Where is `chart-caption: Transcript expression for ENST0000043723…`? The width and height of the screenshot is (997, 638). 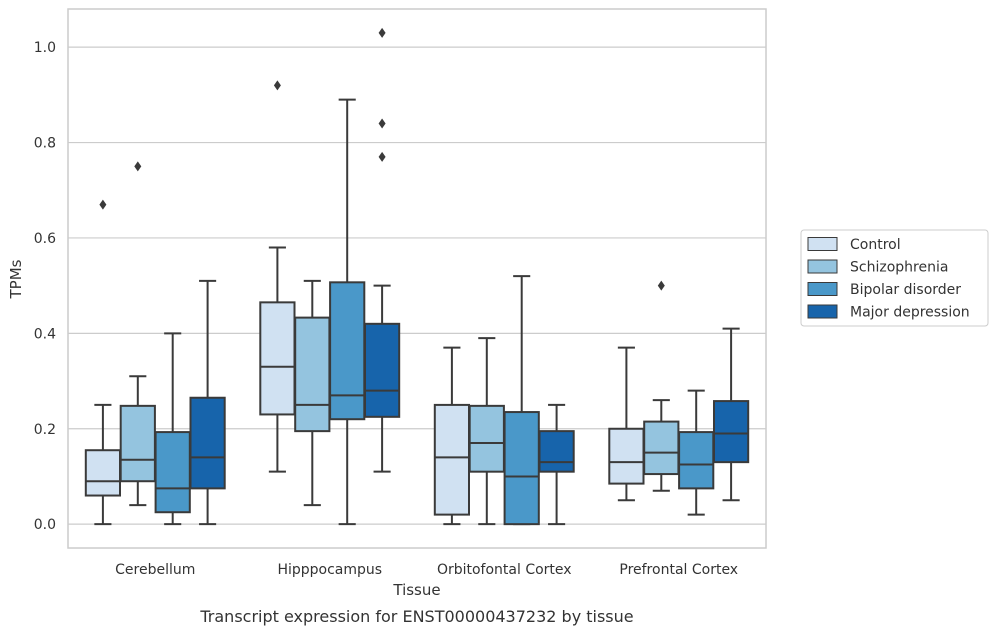 chart-caption: Transcript expression for ENST0000043723… is located at coordinates (416, 616).